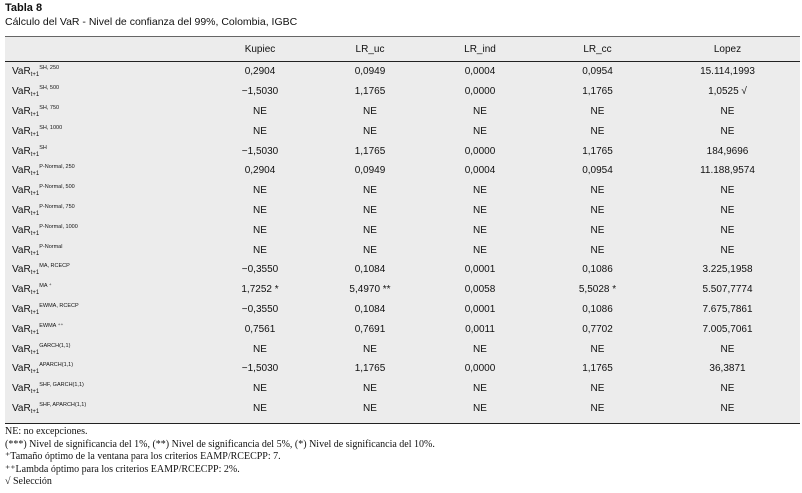 Image resolution: width=802 pixels, height=493 pixels. Describe the element at coordinates (102, 191) in the screenshot. I see `row-label: VaRt+1P-Normal, 500` at that location.